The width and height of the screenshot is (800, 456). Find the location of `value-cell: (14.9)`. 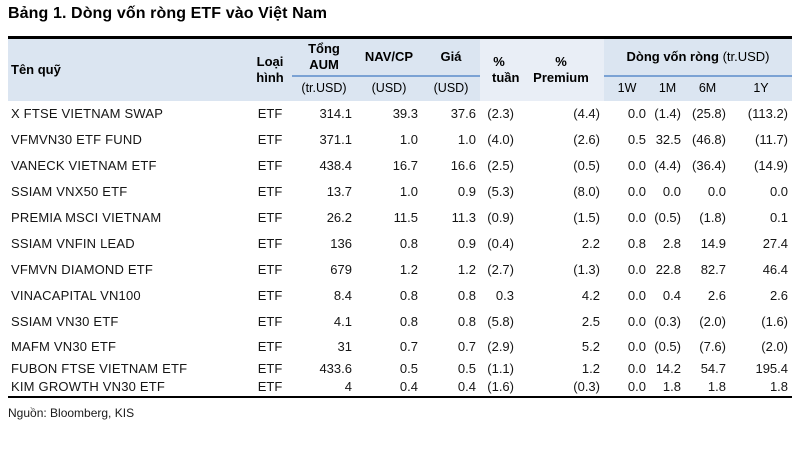

value-cell: (14.9) is located at coordinates (761, 165).